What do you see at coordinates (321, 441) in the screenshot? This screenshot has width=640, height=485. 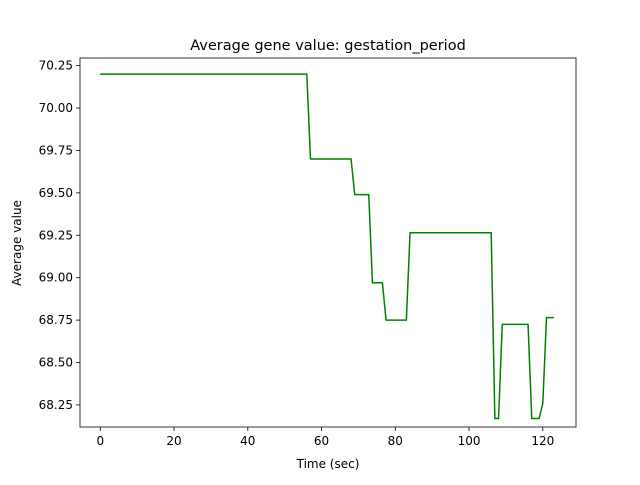 I see `x-tick-label: 60` at bounding box center [321, 441].